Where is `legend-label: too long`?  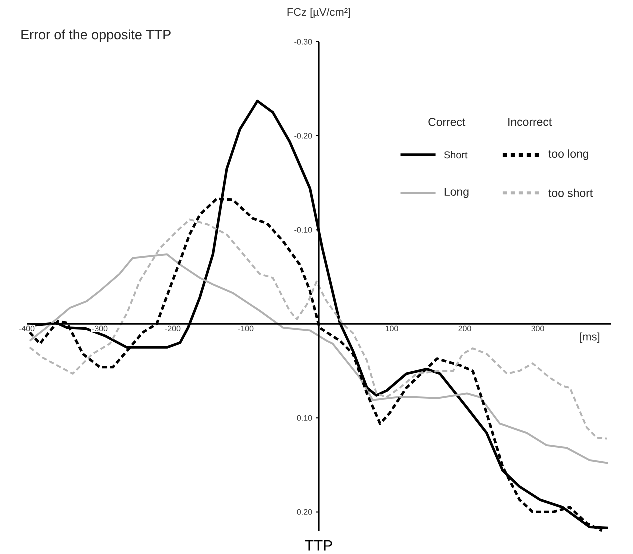
legend-label: too long is located at coordinates (568, 155).